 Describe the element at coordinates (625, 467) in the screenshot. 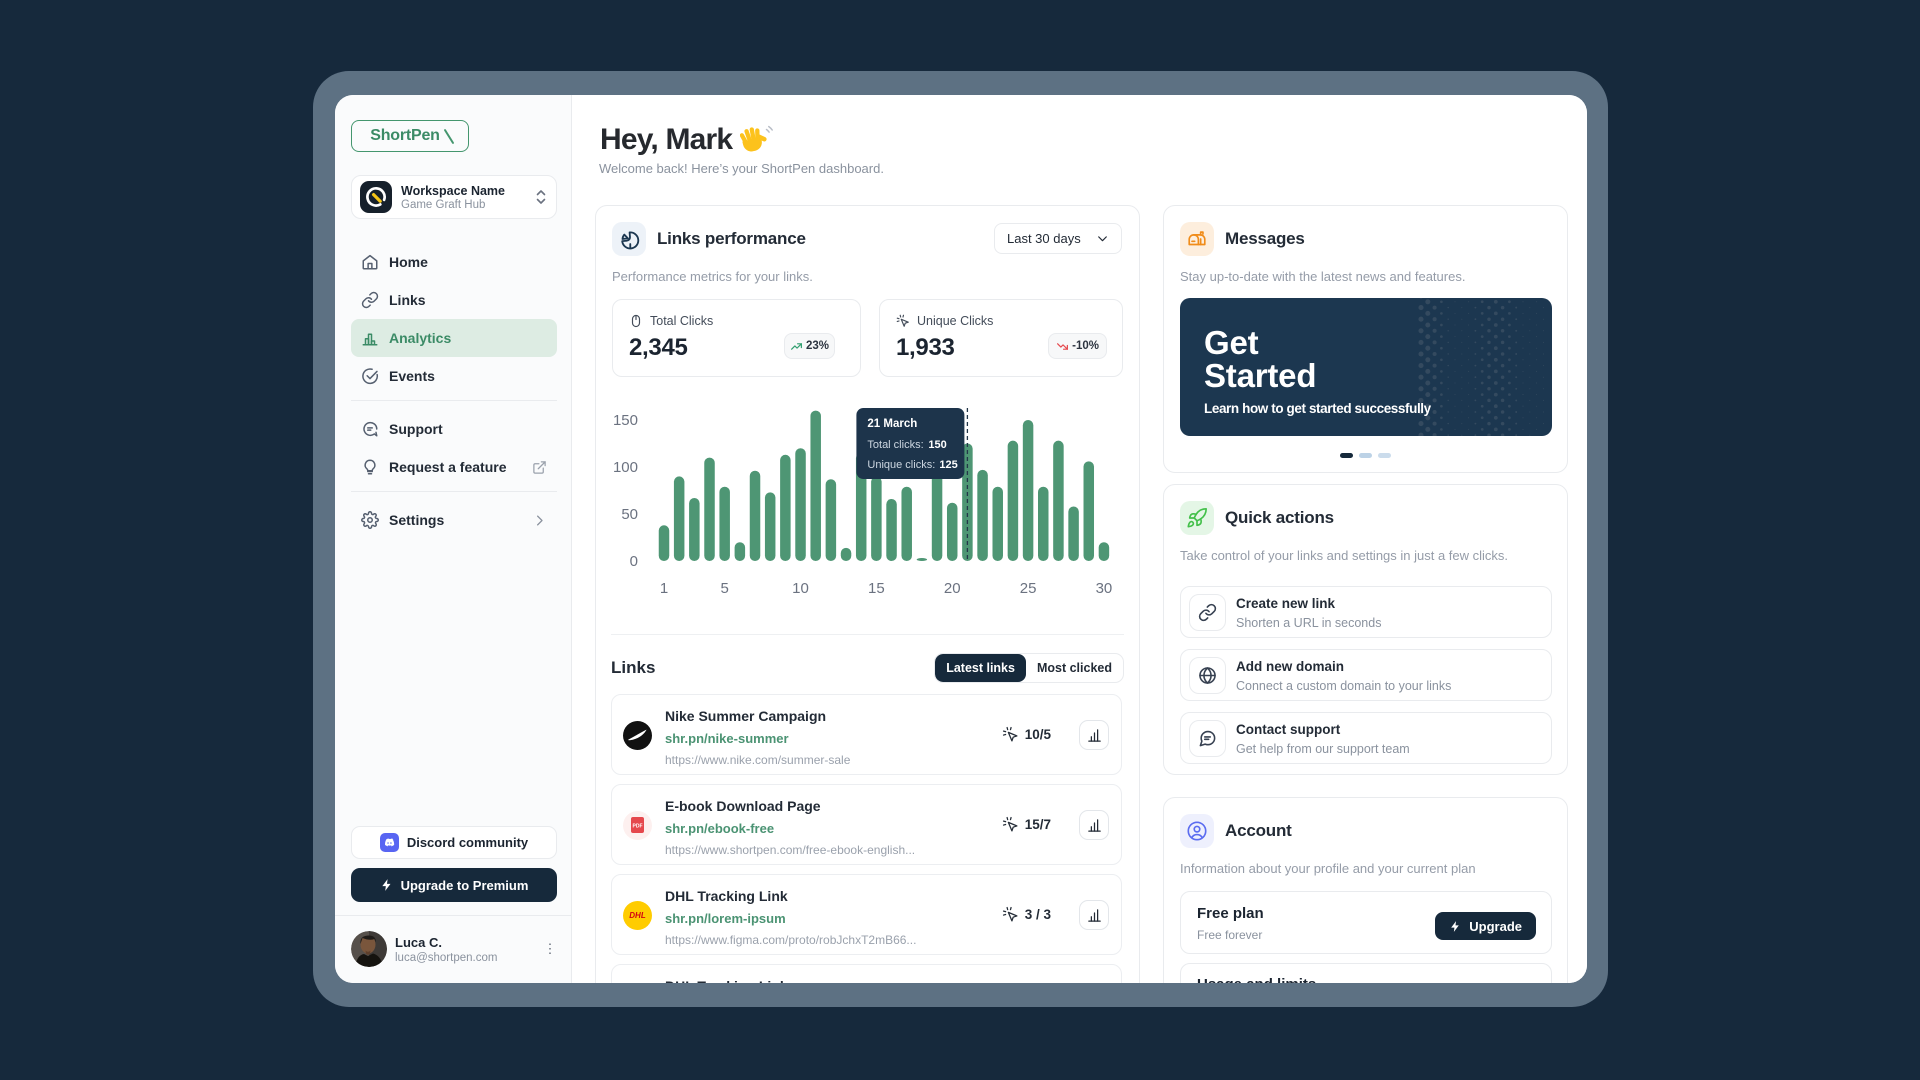

I see `svg-text: 100` at that location.